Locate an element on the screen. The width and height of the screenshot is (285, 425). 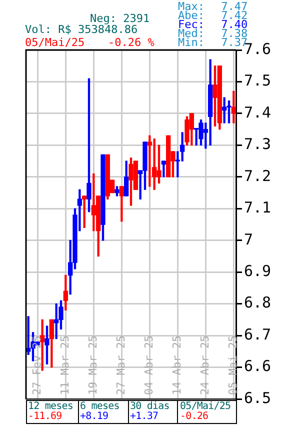
x-tick-label: 27 Mar 25 is located at coordinates (121, 365).